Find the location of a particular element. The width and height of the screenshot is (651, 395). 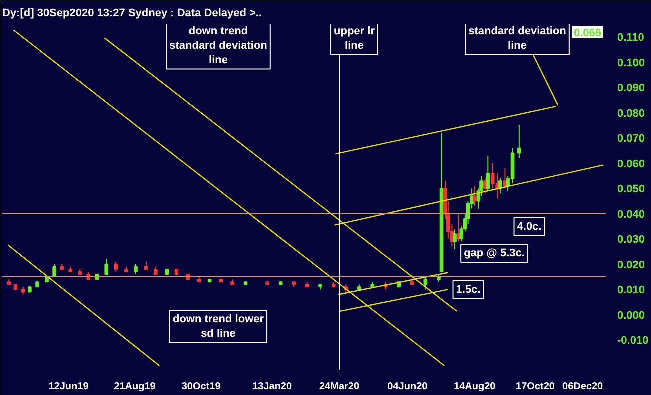

x-tick-label: 13Jan20 is located at coordinates (272, 387).